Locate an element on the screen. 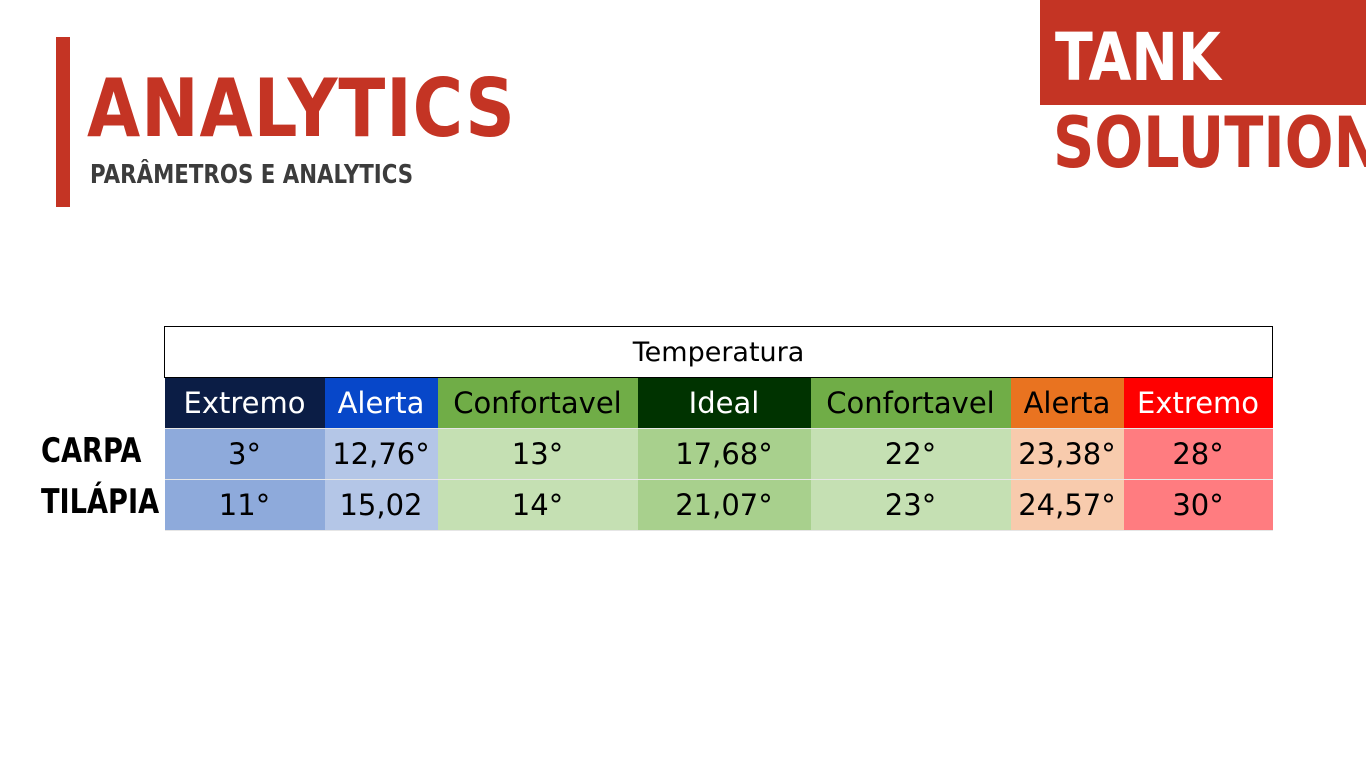 The width and height of the screenshot is (1366, 768). table-row-carpa: 3° 12,76° 13° 17,68° 22° 23,38° 28° is located at coordinates (718, 454).